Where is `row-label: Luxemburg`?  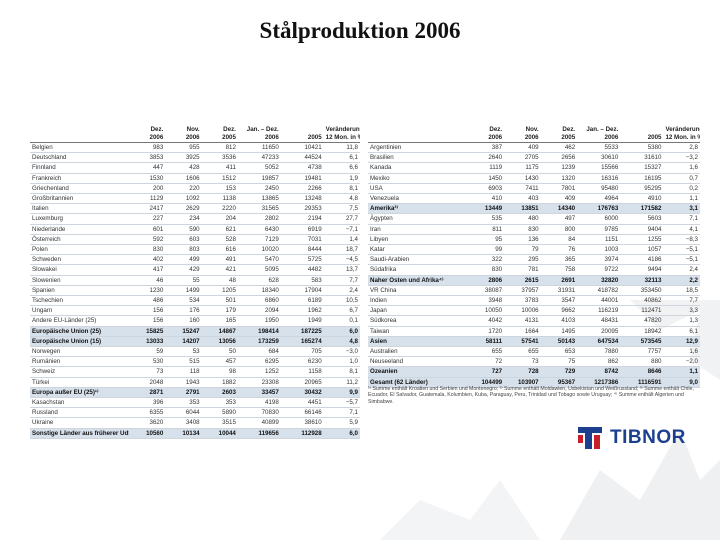 row-label: Luxemburg is located at coordinates (79, 219).